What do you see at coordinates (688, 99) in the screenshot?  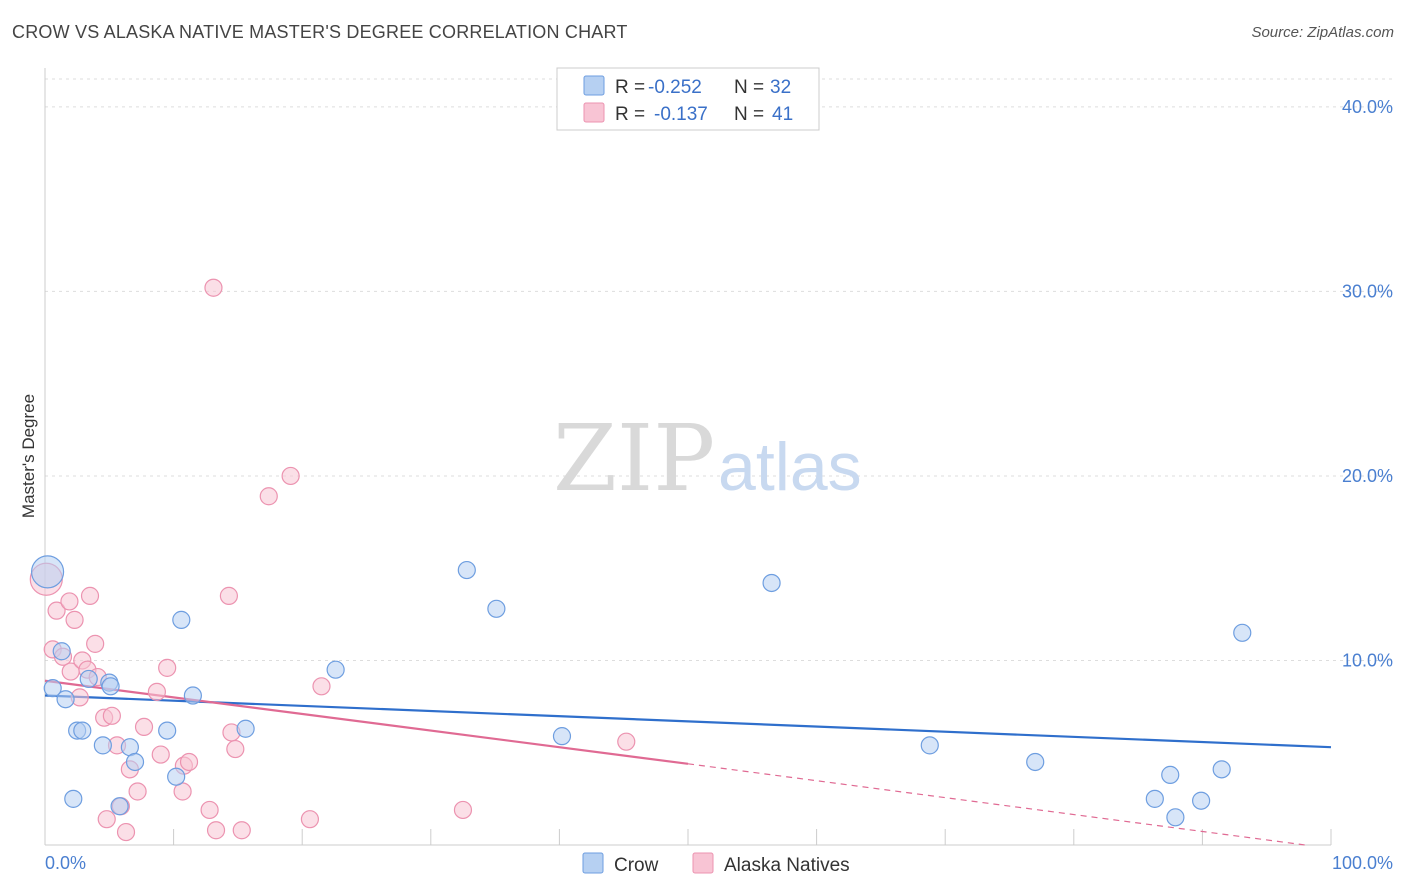 I see `correlation-legend: R = -0.252 N = 32 R = -0.137 N = 41` at bounding box center [688, 99].